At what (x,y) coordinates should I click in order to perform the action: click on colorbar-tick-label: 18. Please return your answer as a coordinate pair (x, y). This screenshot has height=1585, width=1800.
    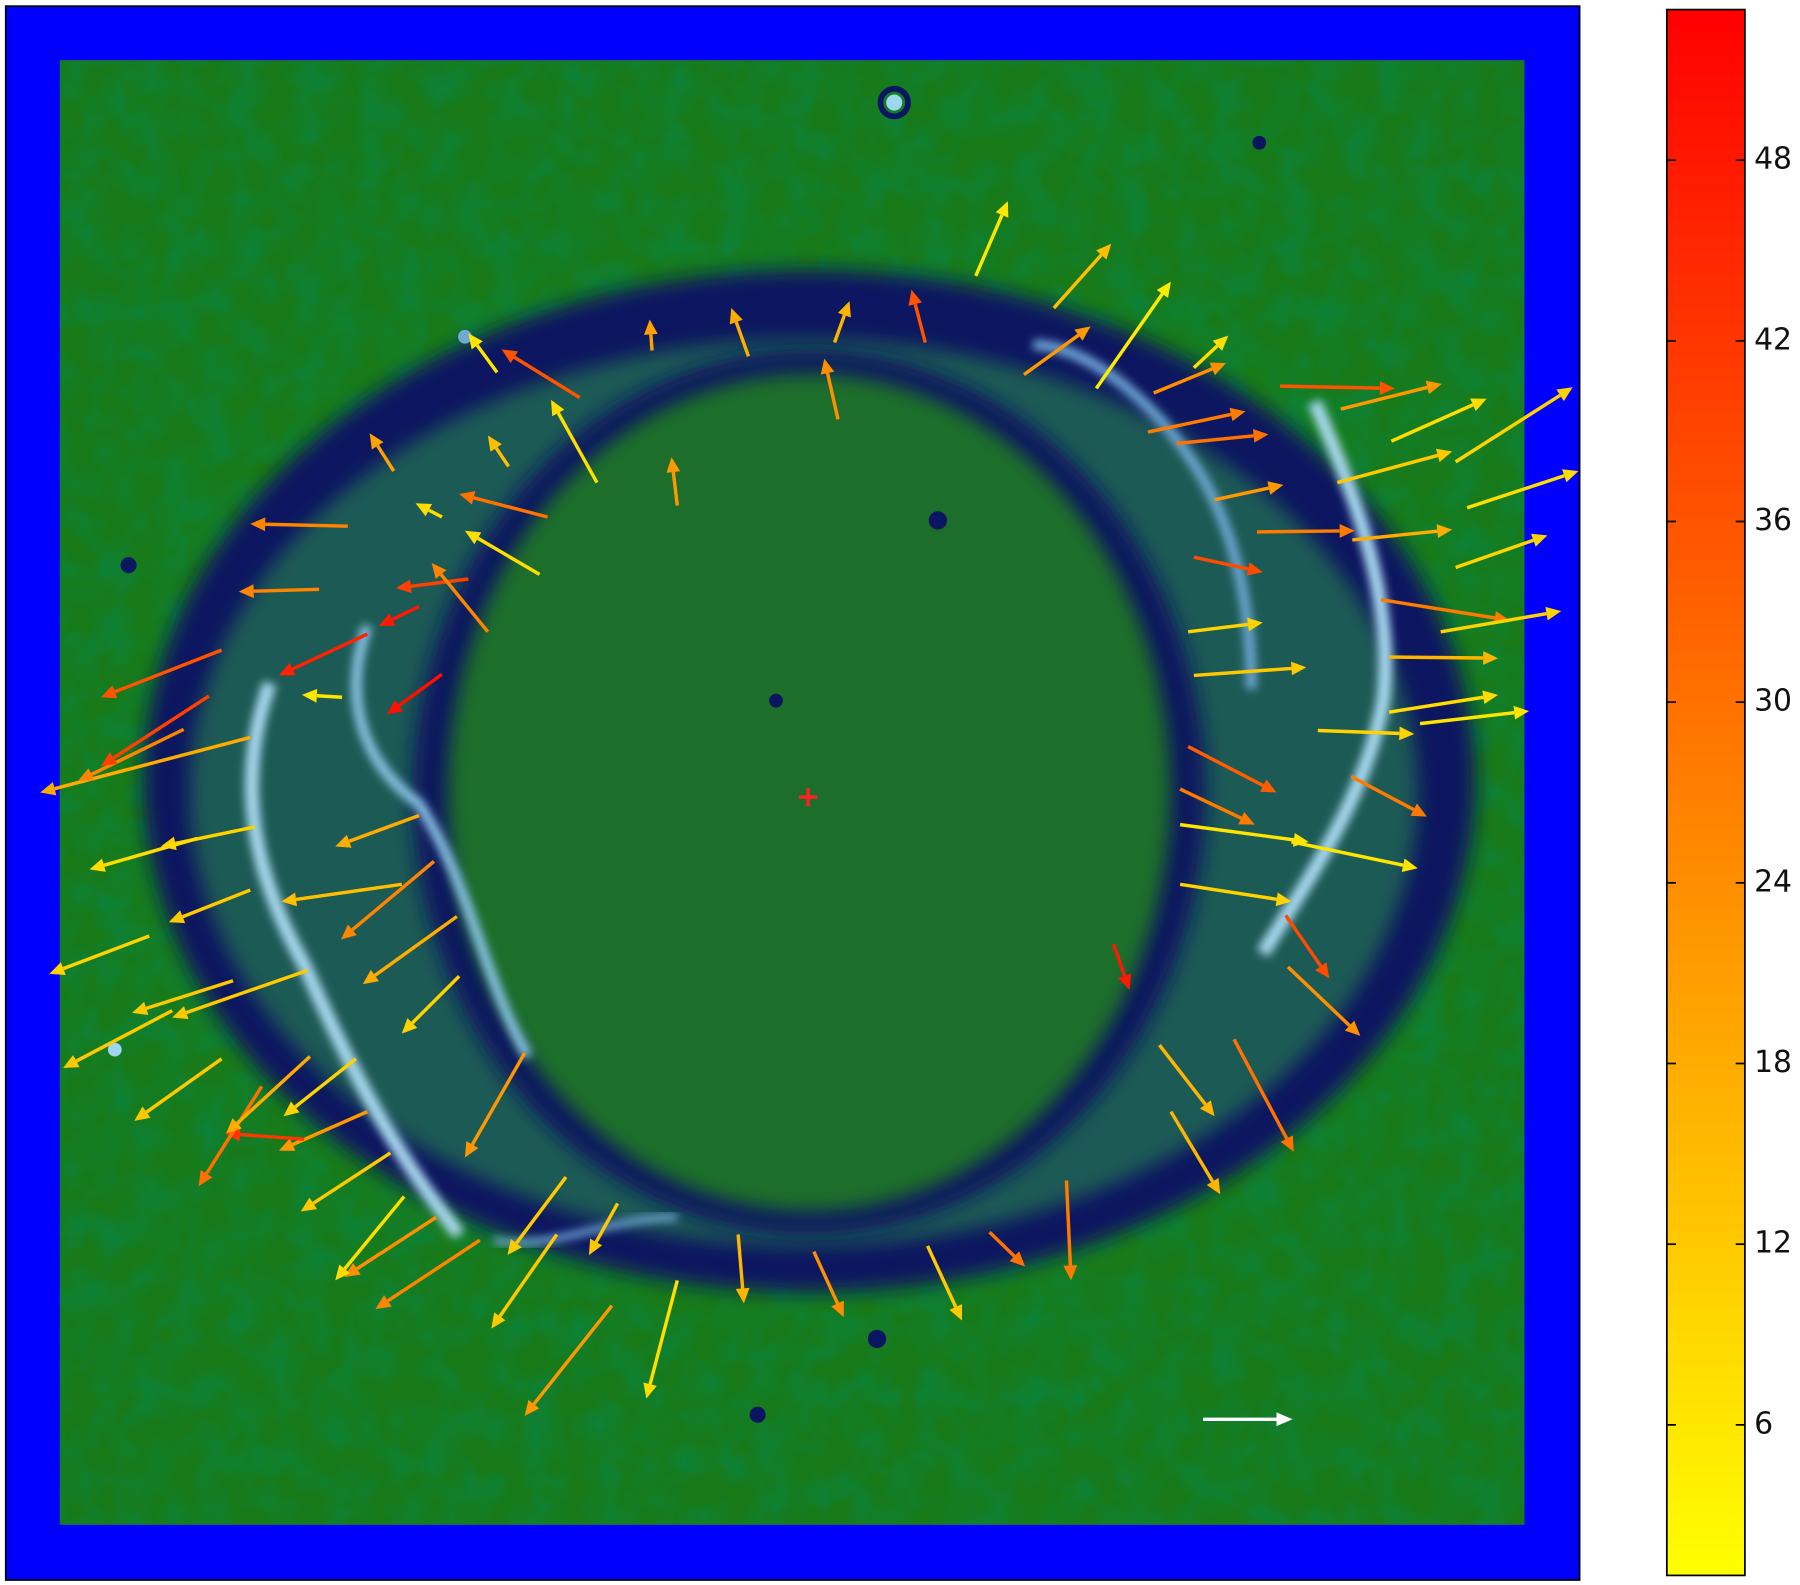
    Looking at the image, I should click on (1773, 1062).